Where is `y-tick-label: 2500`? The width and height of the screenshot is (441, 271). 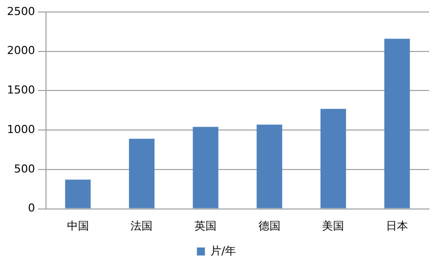 y-tick-label: 2500 is located at coordinates (20, 11).